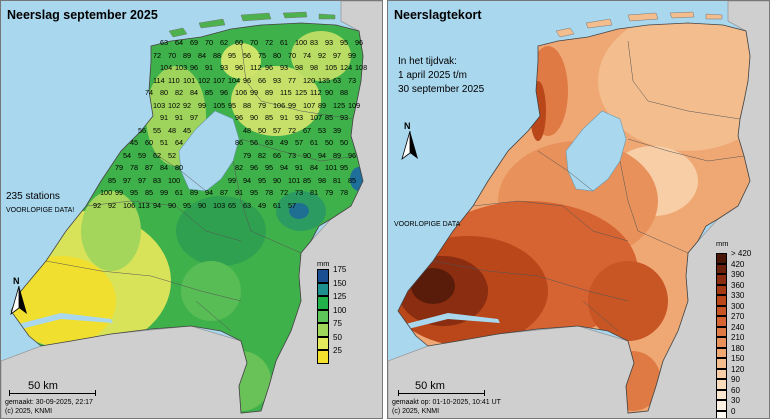 This screenshot has height=419, width=770. Describe the element at coordinates (187, 130) in the screenshot. I see `station-value: 45` at that location.